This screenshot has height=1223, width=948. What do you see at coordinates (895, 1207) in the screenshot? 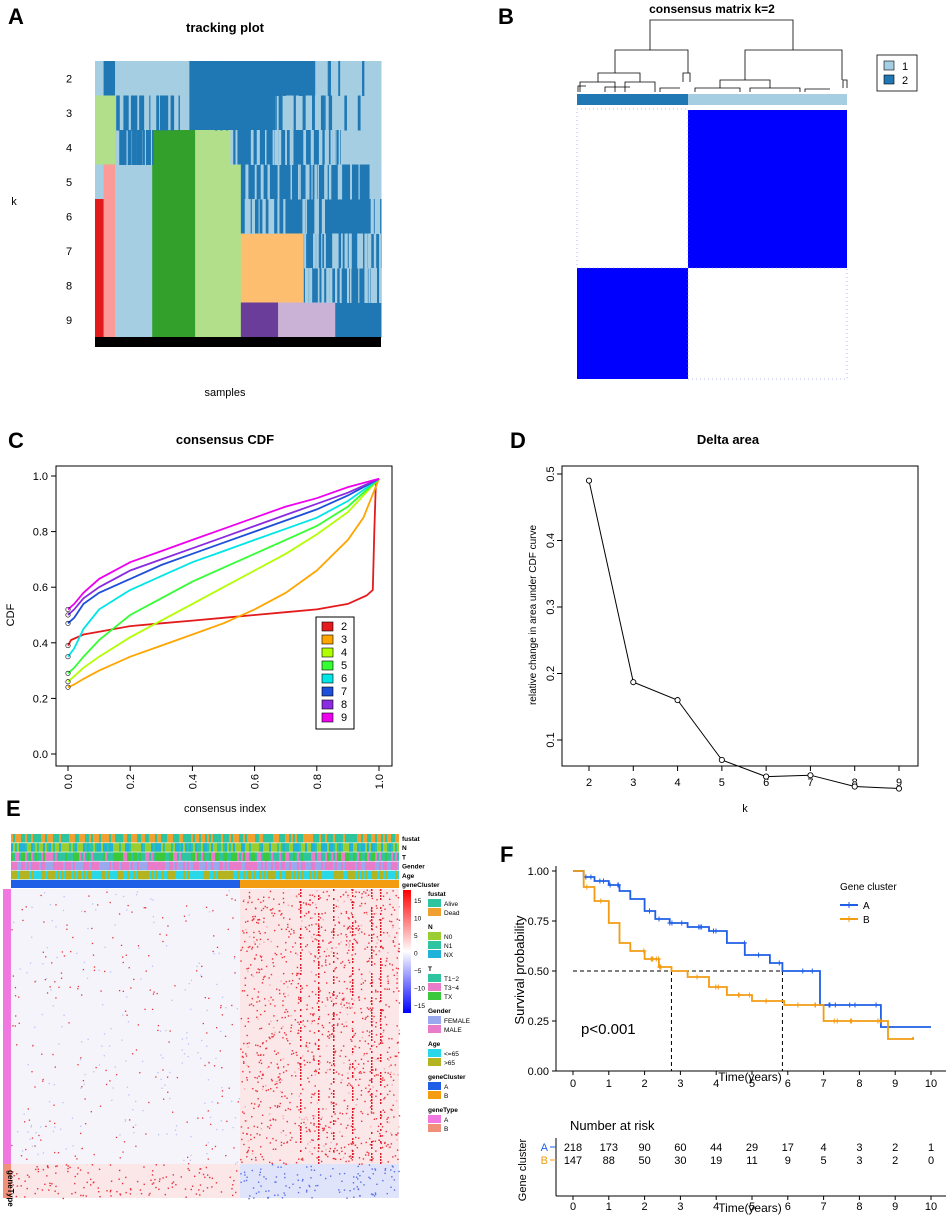
I see `x-tick-label: 9` at bounding box center [895, 1207].